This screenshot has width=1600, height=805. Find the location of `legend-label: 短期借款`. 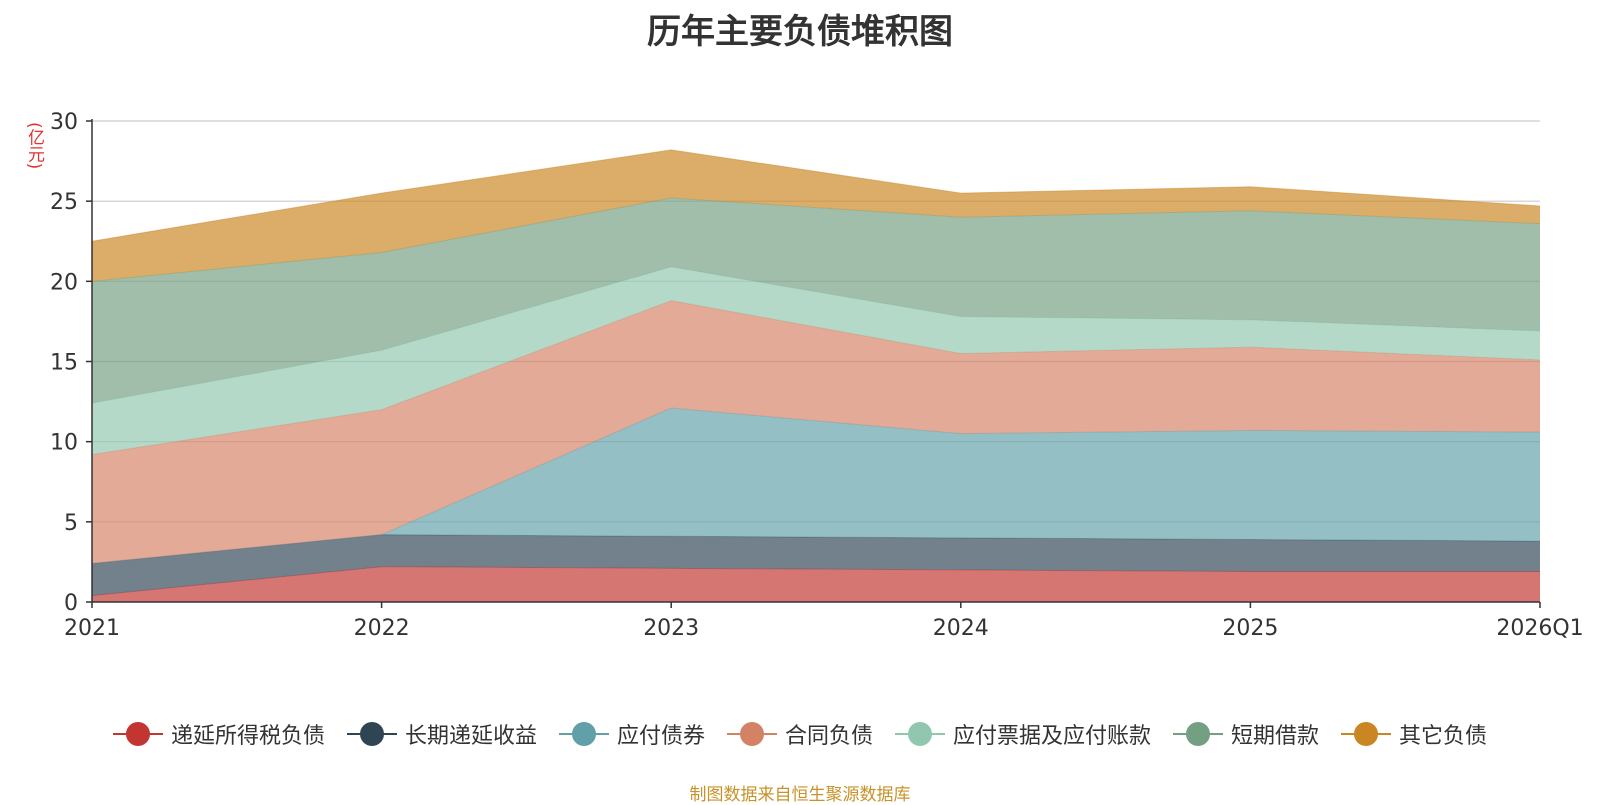

legend-label: 短期借款 is located at coordinates (1275, 736).